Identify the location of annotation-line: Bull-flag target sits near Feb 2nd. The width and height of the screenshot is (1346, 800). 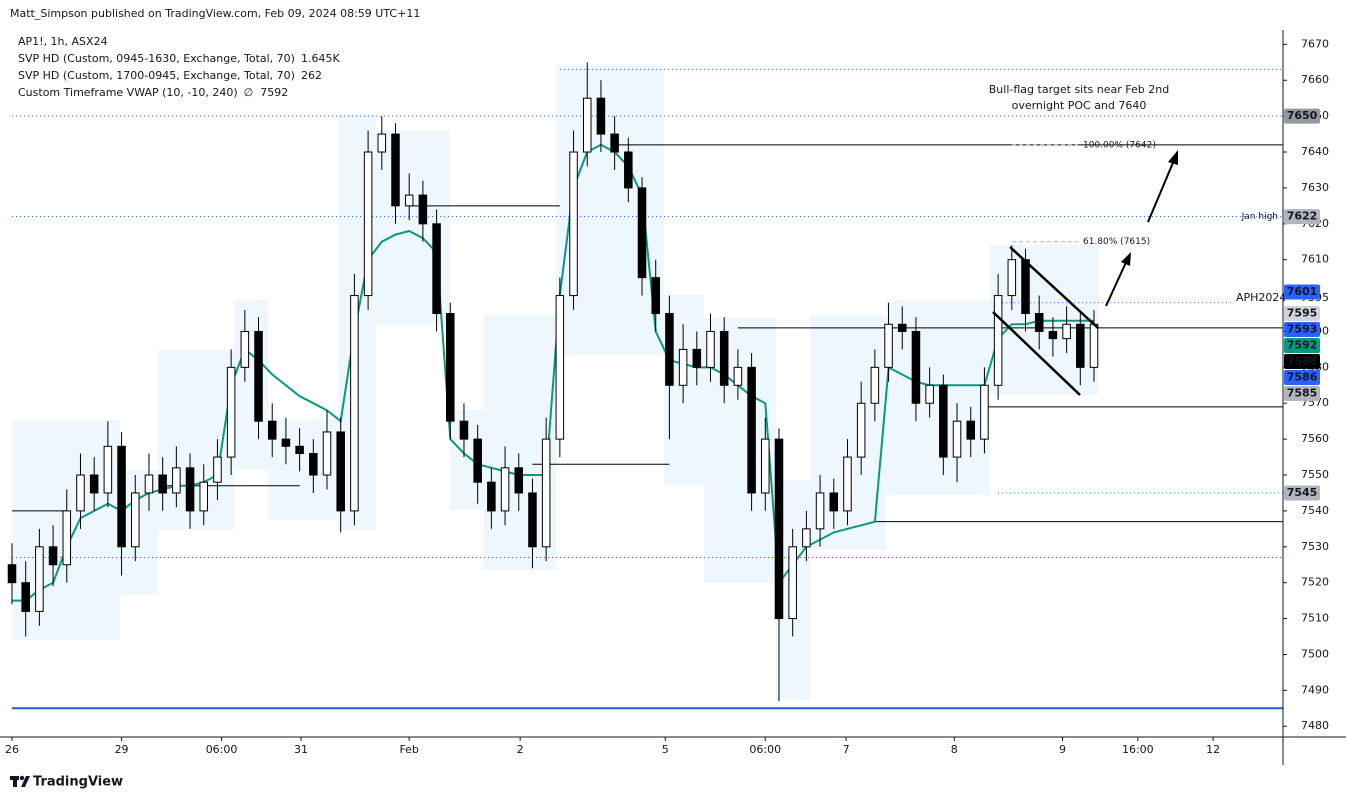
(1079, 89).